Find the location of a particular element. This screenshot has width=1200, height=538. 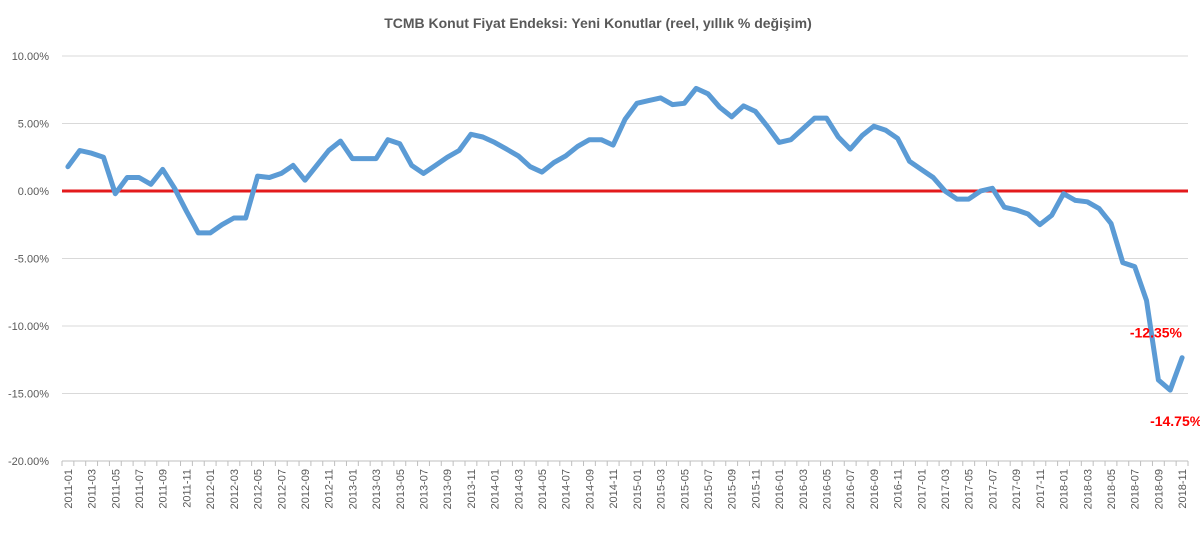

x-tick-label: 2016-09 is located at coordinates (875, 489).